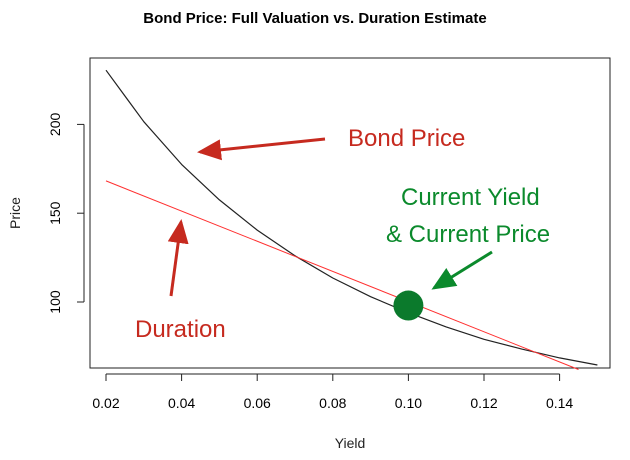  What do you see at coordinates (408, 403) in the screenshot?
I see `x-tick-label: 0.10` at bounding box center [408, 403].